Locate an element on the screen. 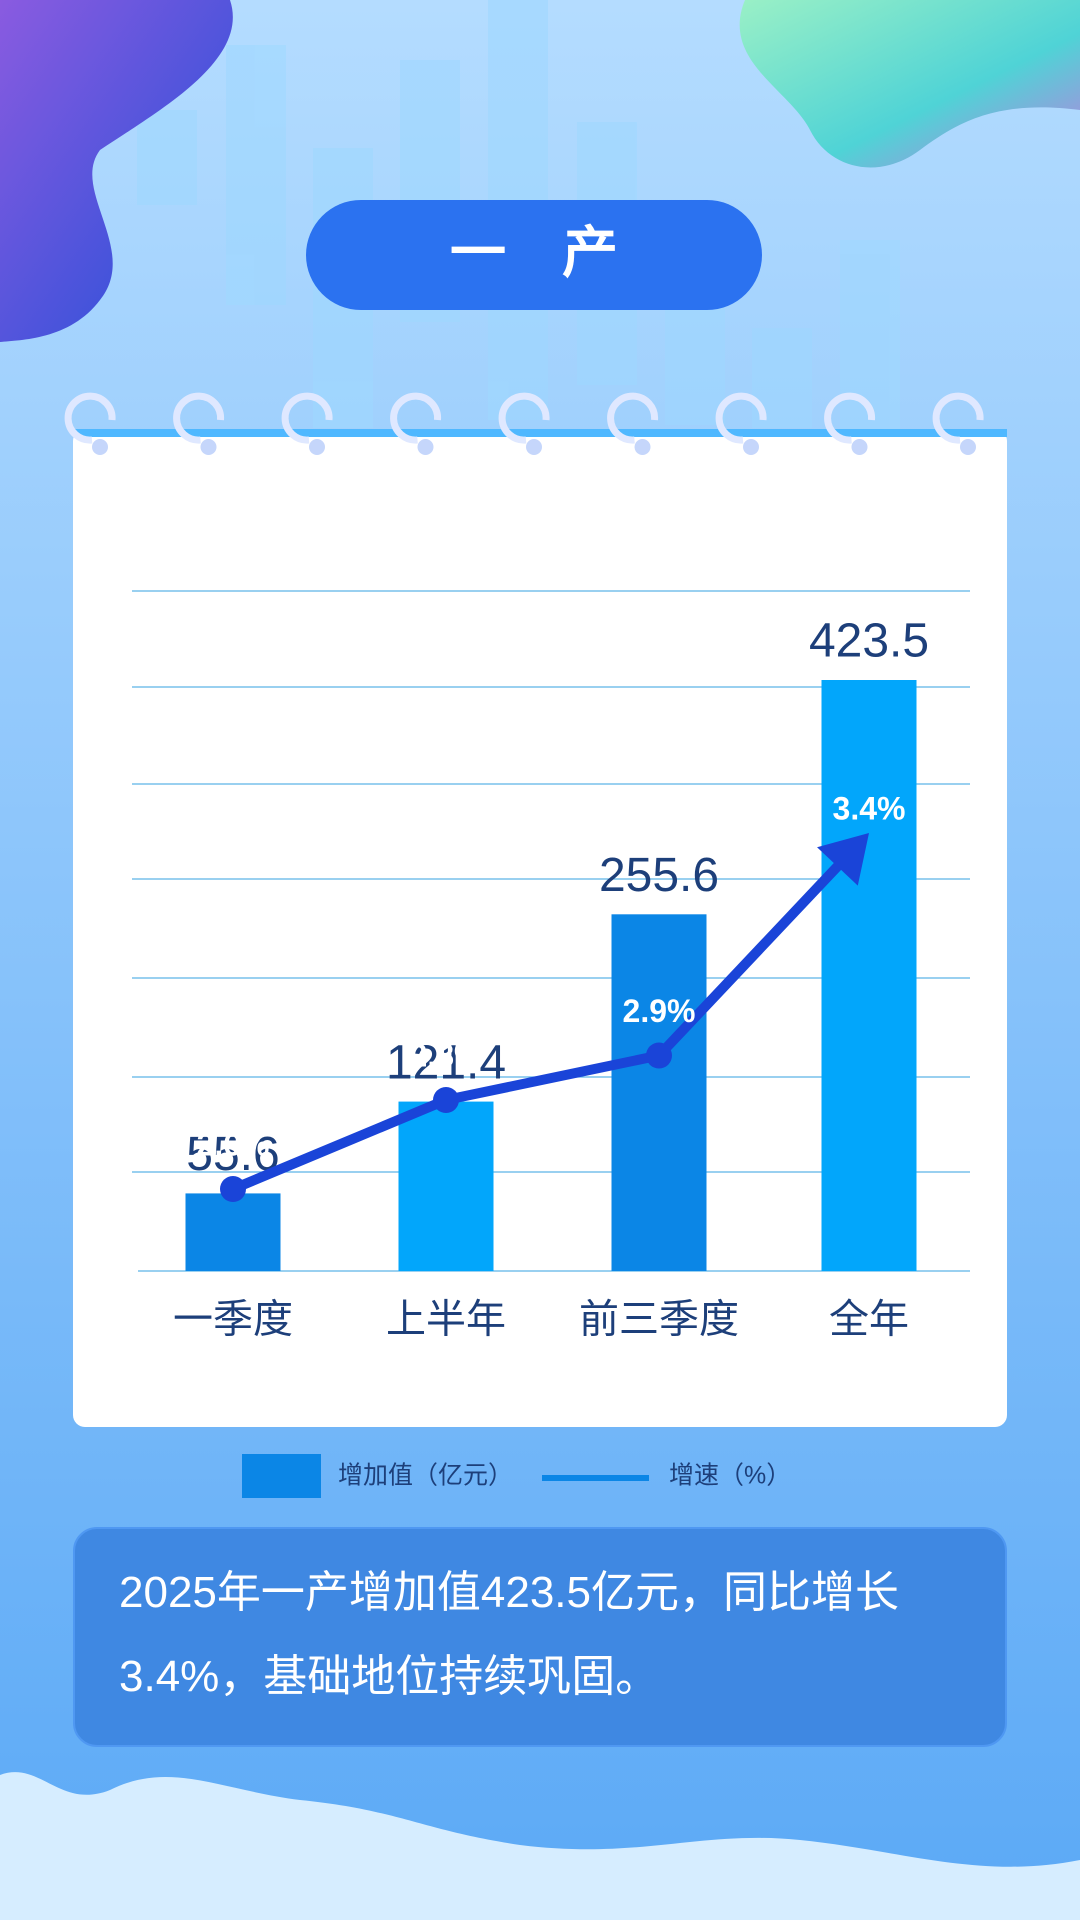 The image size is (1080, 1920). caption: 2025年一产增加值423.5亿元，同比增长3.4%，基础地位持续巩固。 is located at coordinates (540, 1637).